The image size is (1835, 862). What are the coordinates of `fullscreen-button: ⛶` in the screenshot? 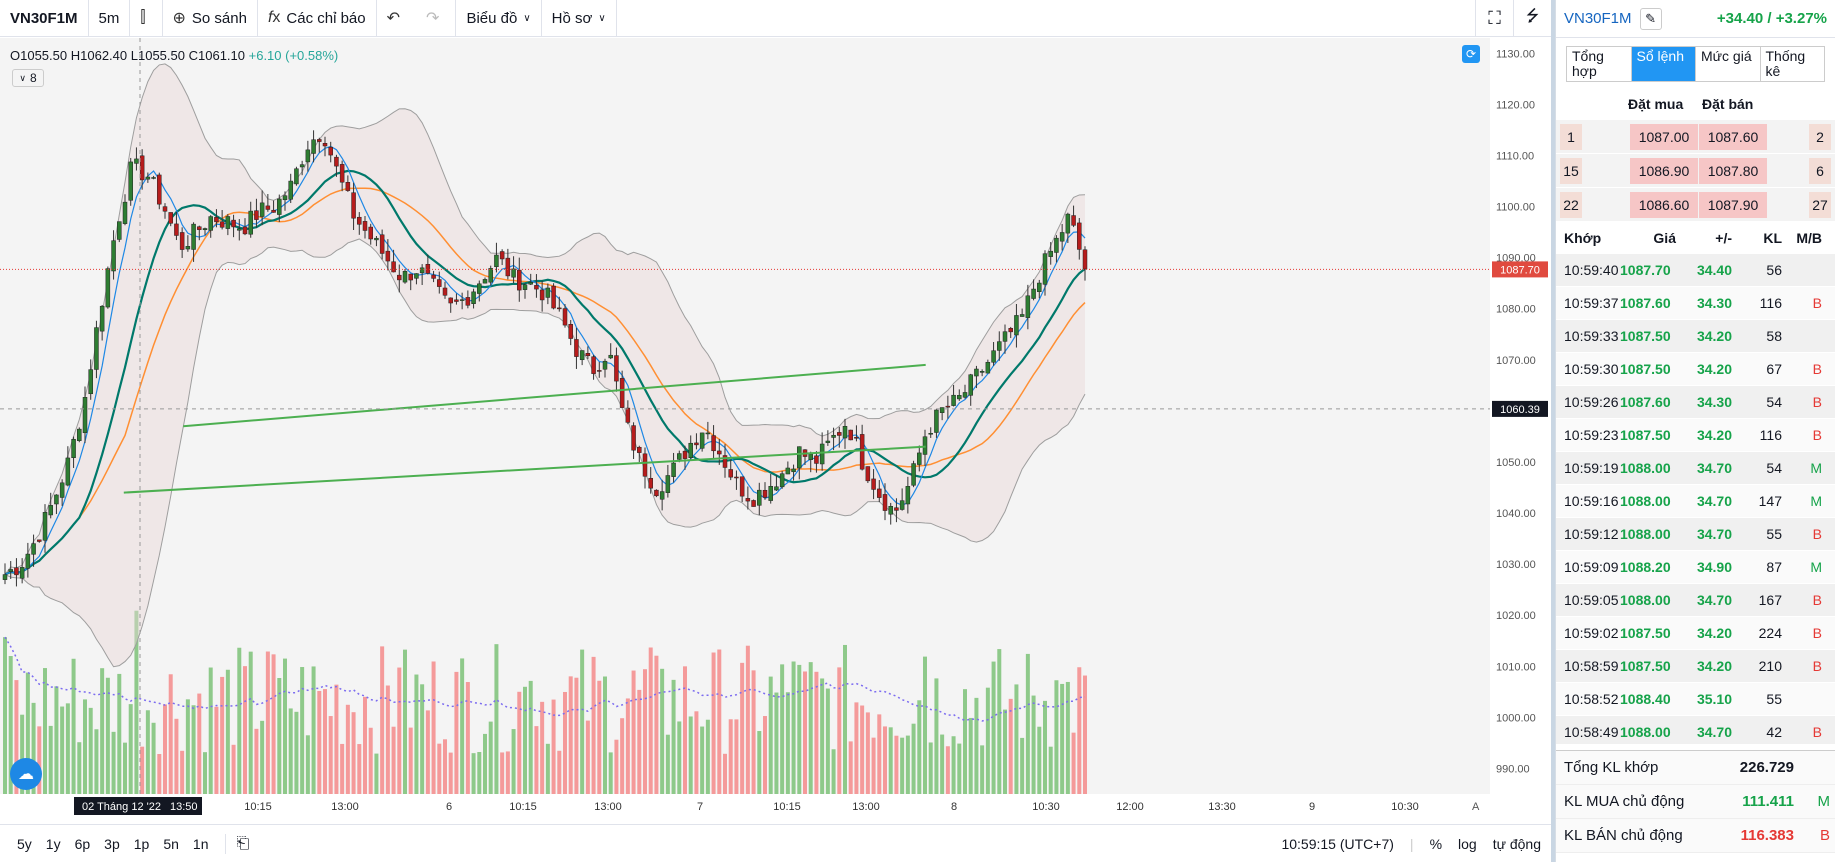 It's located at (1494, 18).